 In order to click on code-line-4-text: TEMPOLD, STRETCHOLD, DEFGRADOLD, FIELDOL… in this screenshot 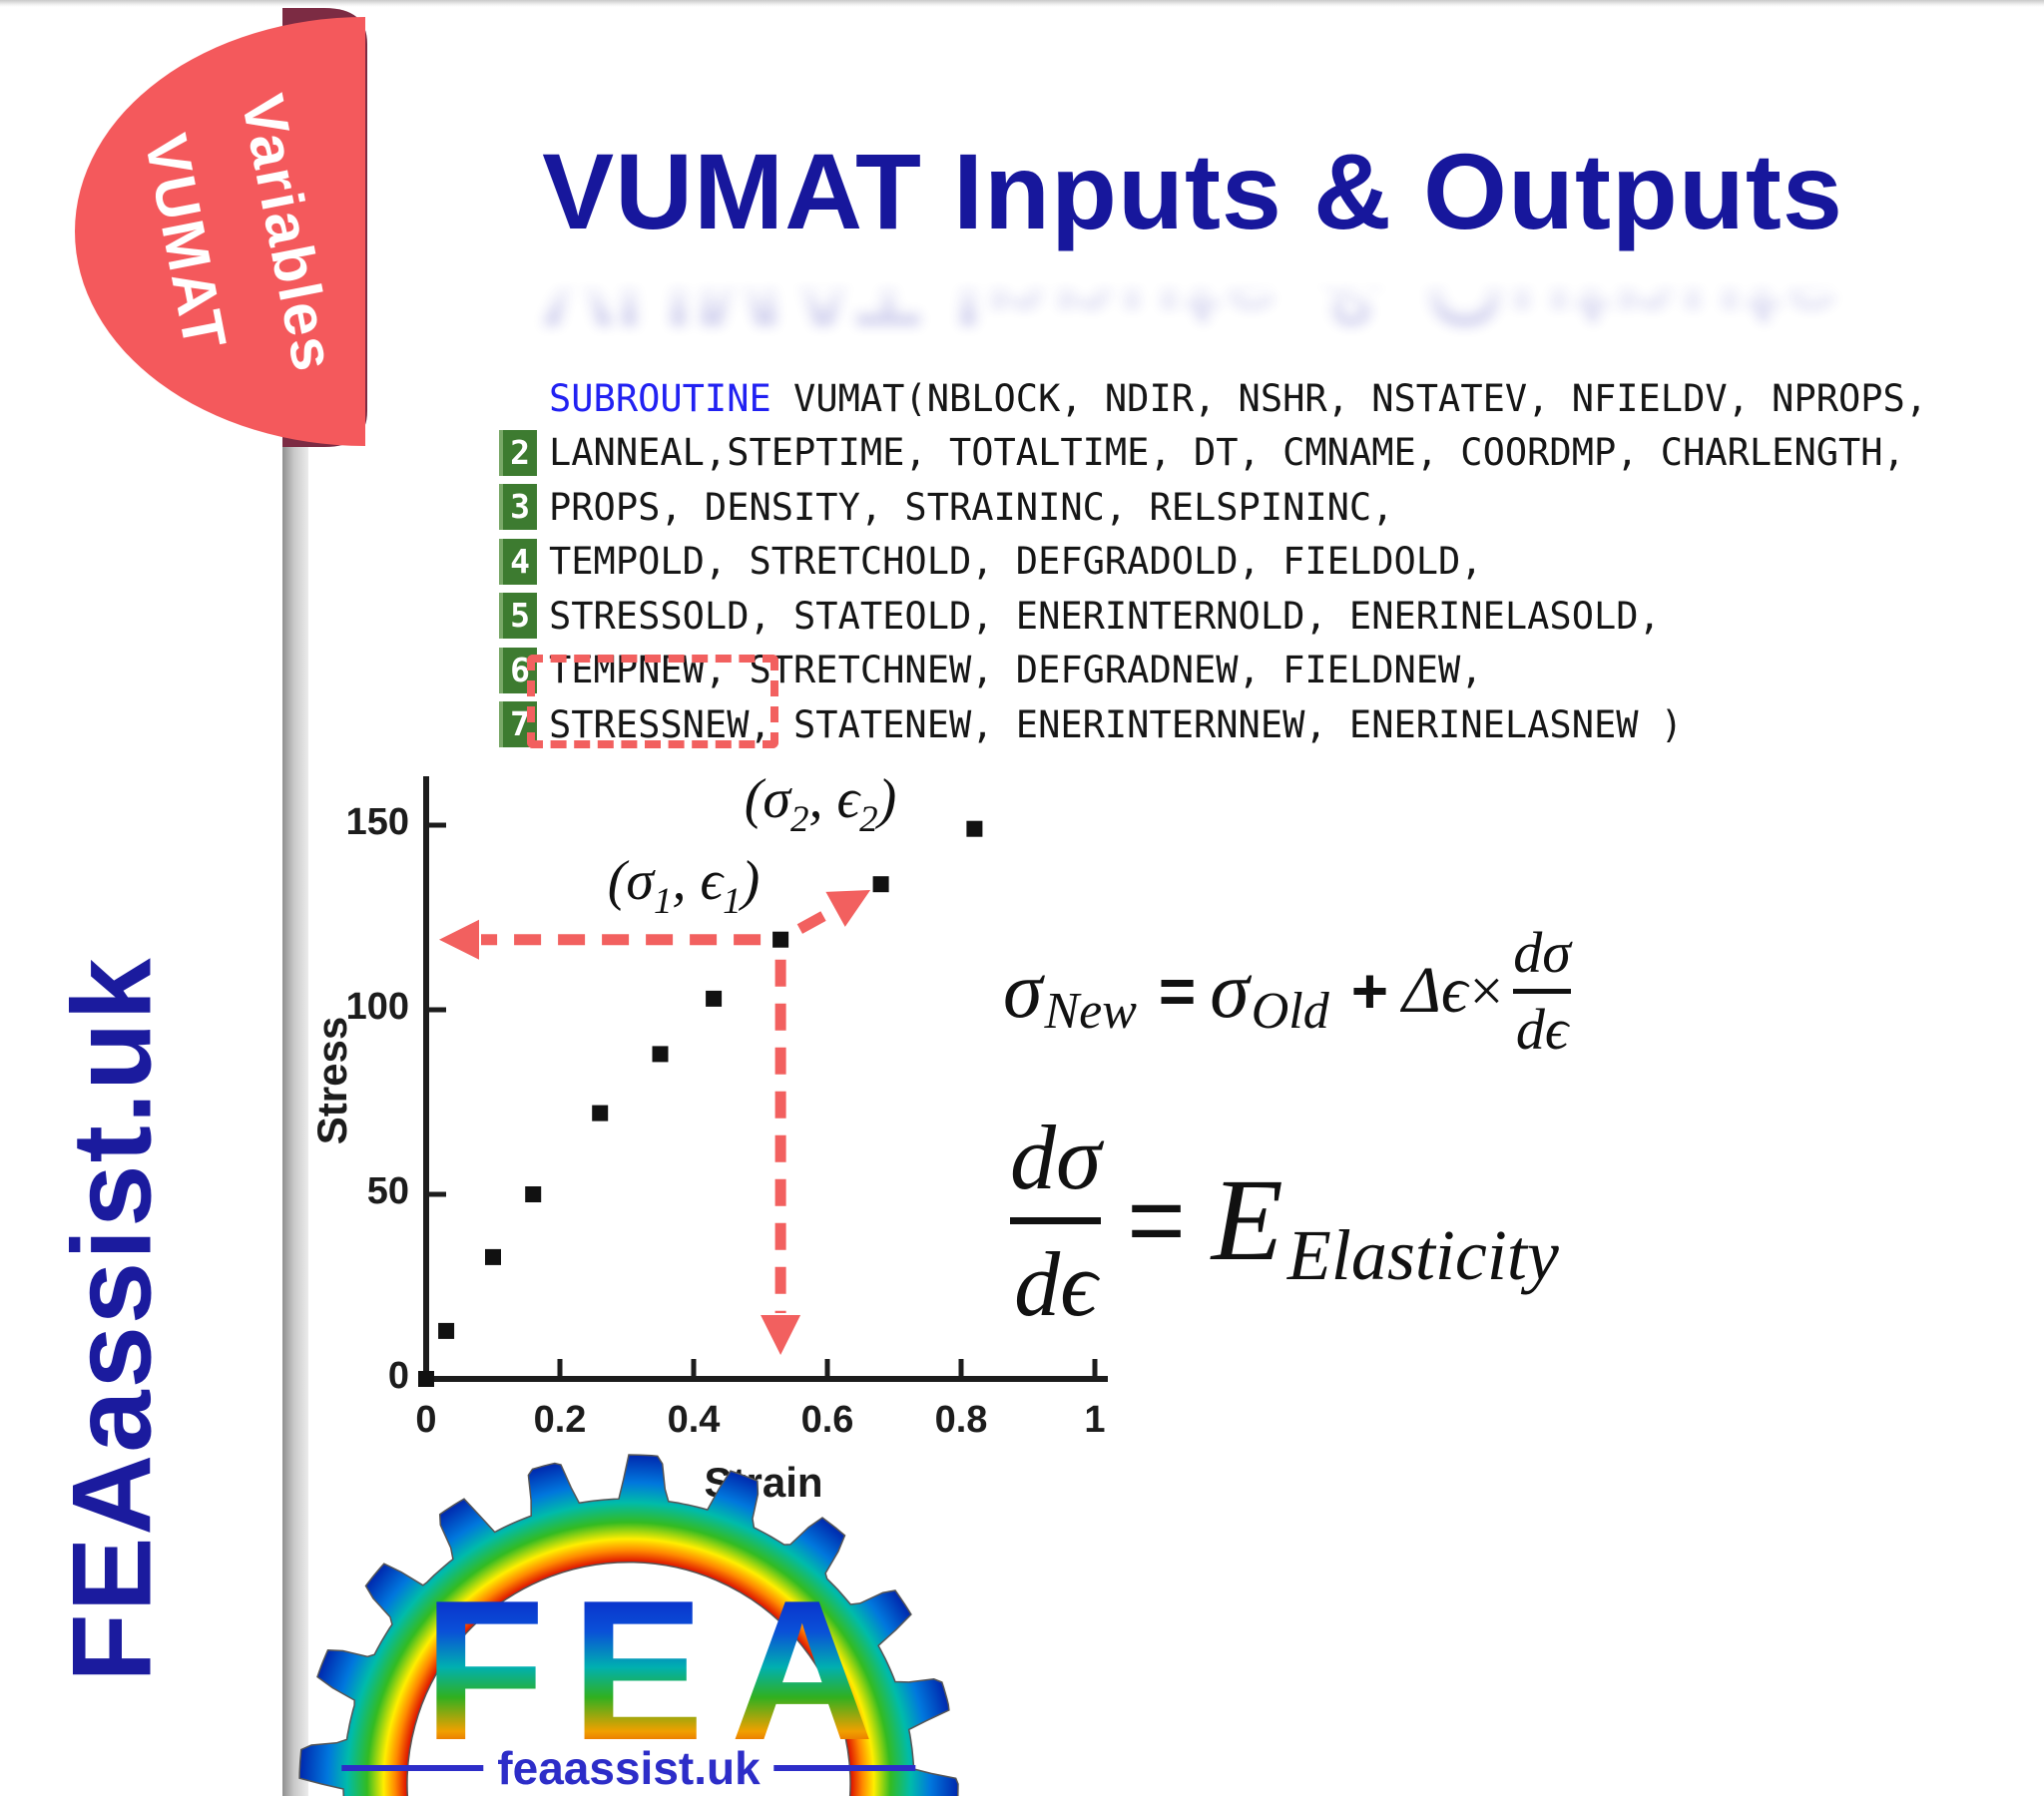, I will do `click(1016, 562)`.